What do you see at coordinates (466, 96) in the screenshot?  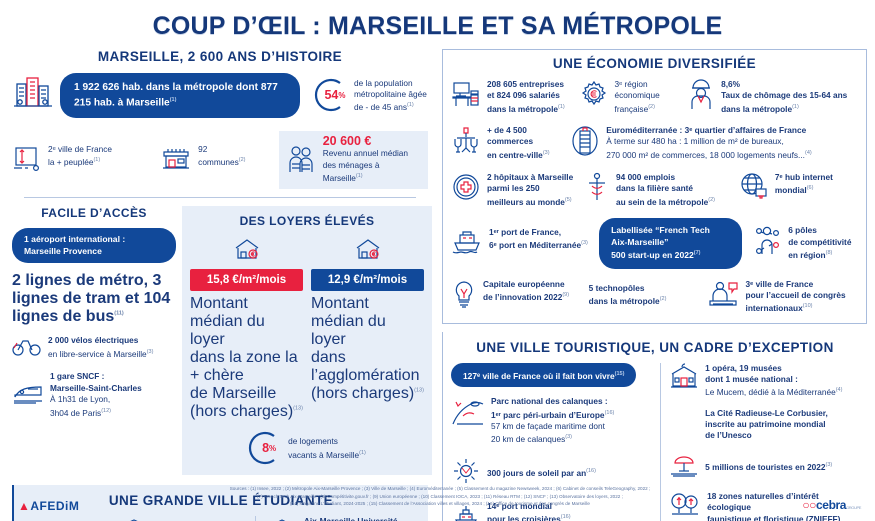 I see `desk-computer-icon` at bounding box center [466, 96].